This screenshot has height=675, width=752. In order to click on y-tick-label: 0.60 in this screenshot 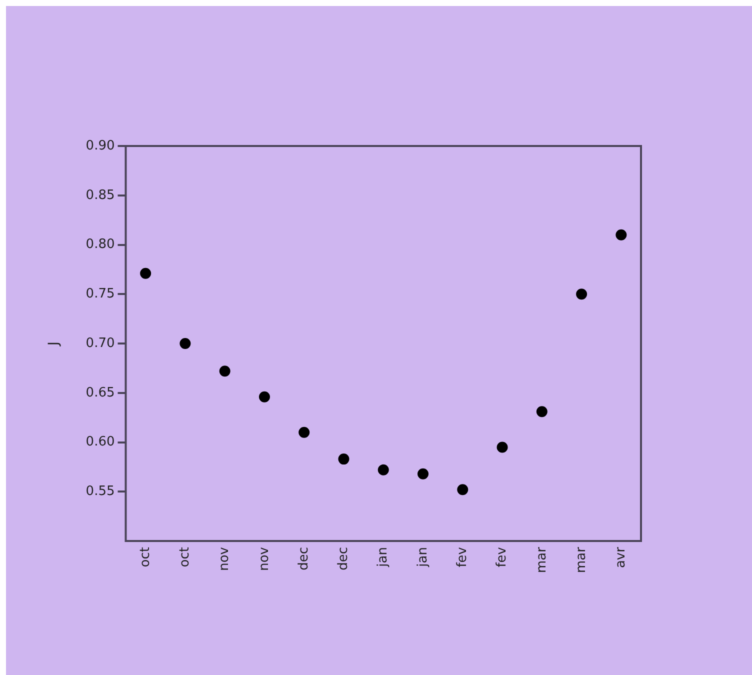, I will do `click(100, 442)`.